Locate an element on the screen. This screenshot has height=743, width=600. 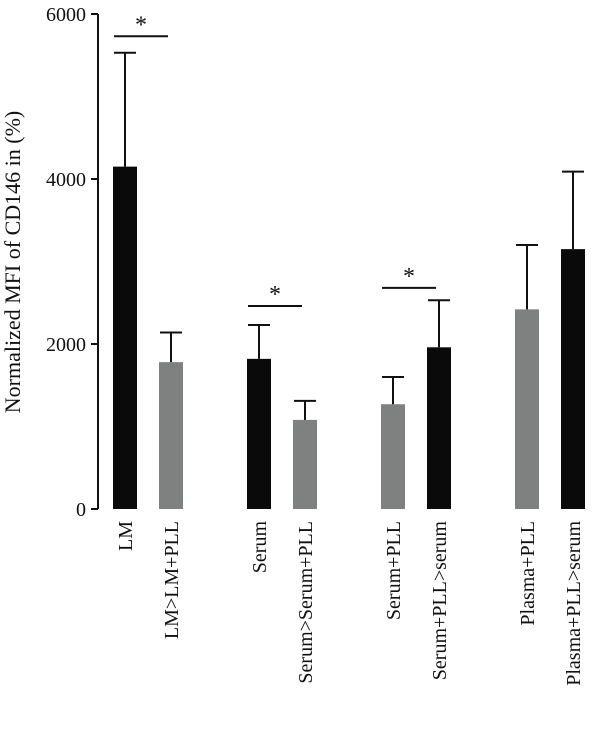
x-category-label: LM>LM+PLL is located at coordinates (172, 580).